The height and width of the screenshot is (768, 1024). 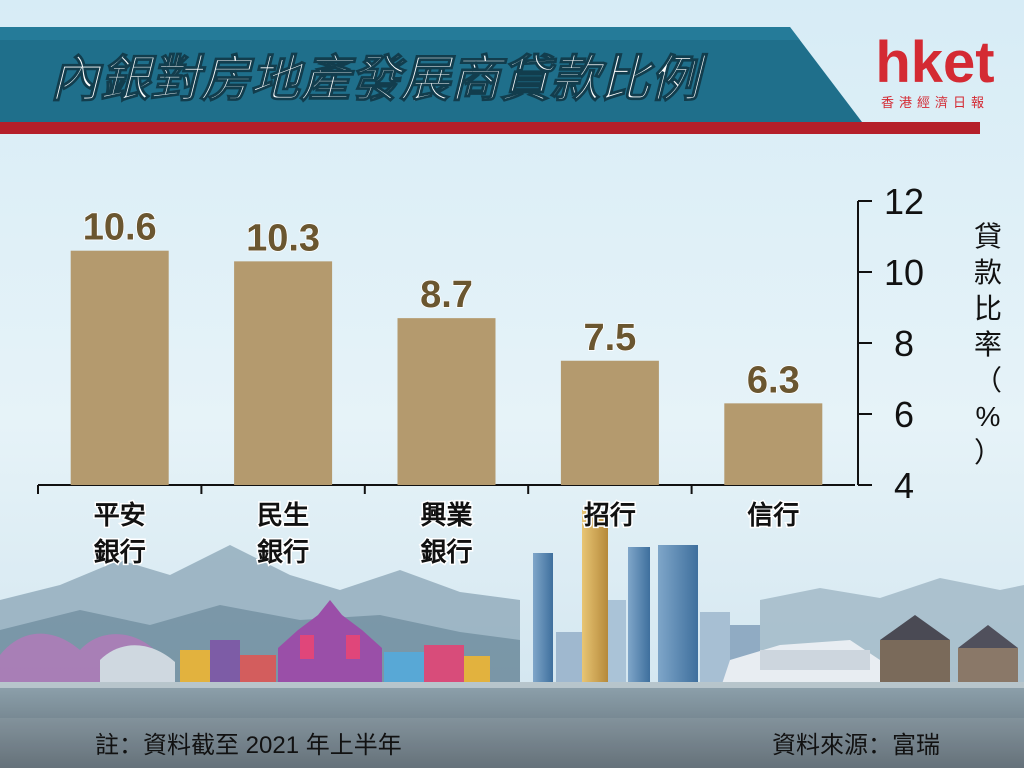 What do you see at coordinates (283, 238) in the screenshot?
I see `value-label-2: 10.3` at bounding box center [283, 238].